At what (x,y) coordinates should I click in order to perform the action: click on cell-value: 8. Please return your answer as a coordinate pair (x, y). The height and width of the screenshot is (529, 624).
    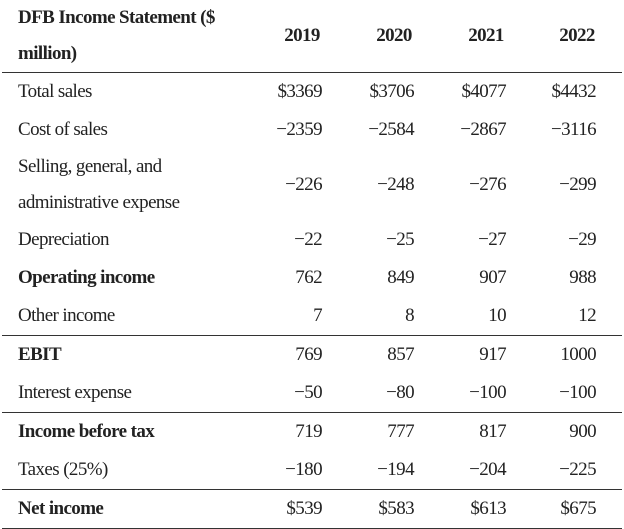
    Looking at the image, I should click on (394, 316).